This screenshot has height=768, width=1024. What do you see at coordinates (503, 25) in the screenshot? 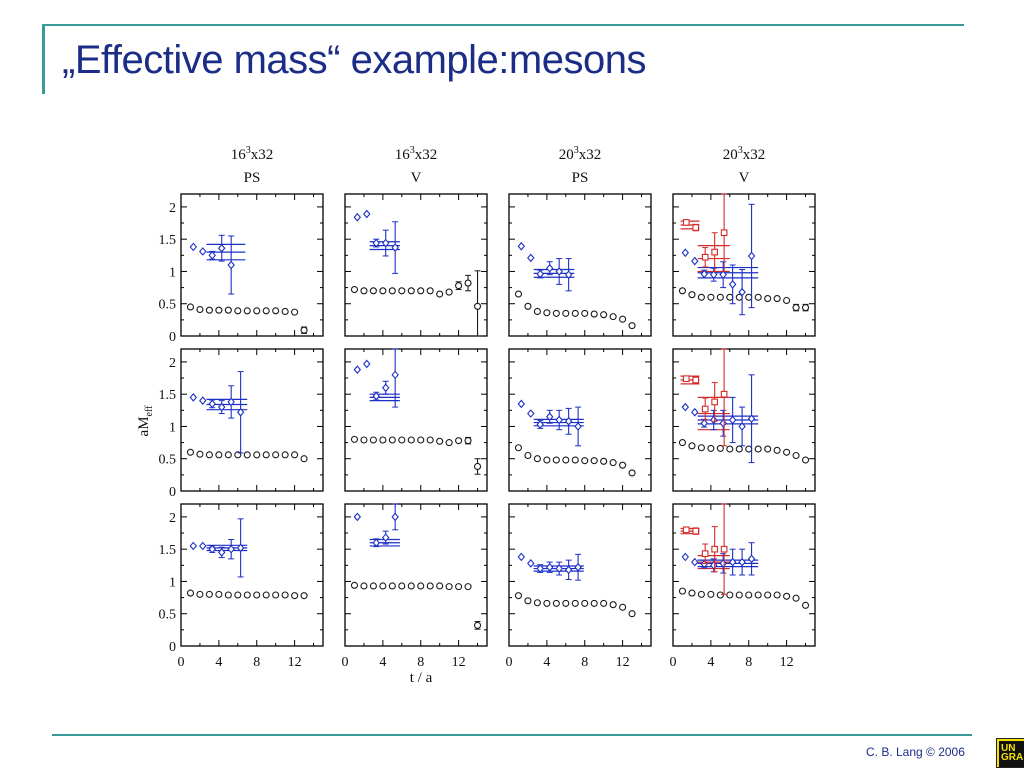
I see `top-rule` at bounding box center [503, 25].